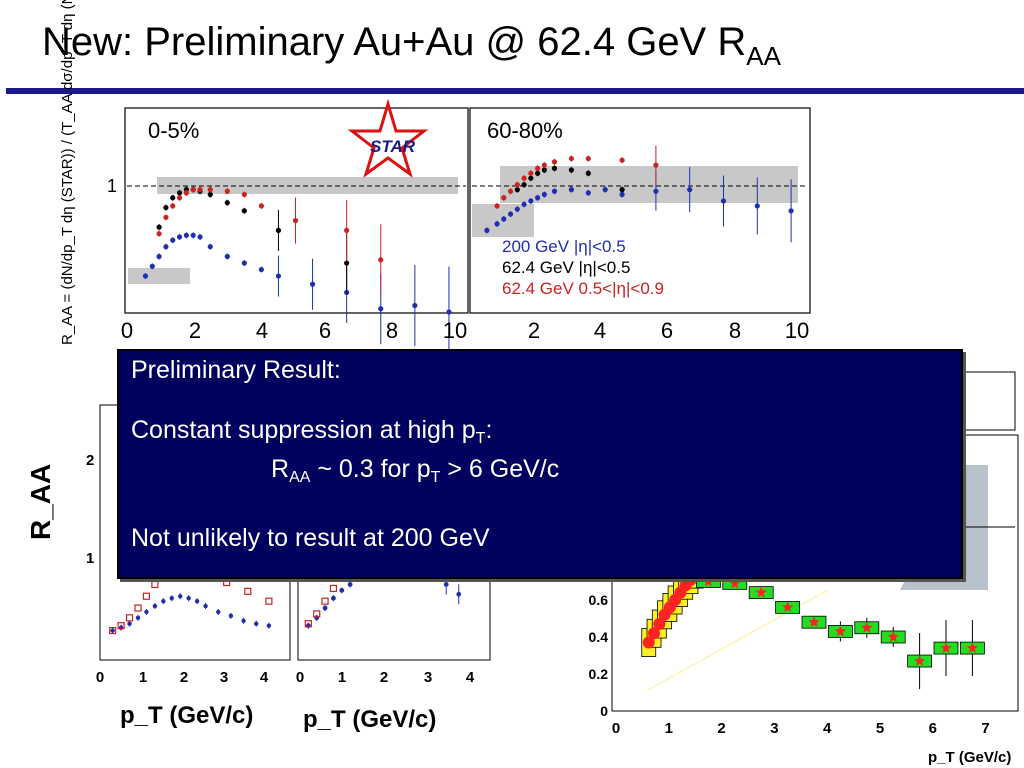 The width and height of the screenshot is (1024, 768). What do you see at coordinates (310, 538) in the screenshot?
I see `popup-line-4: Not unlikely to result at 200 GeV` at bounding box center [310, 538].